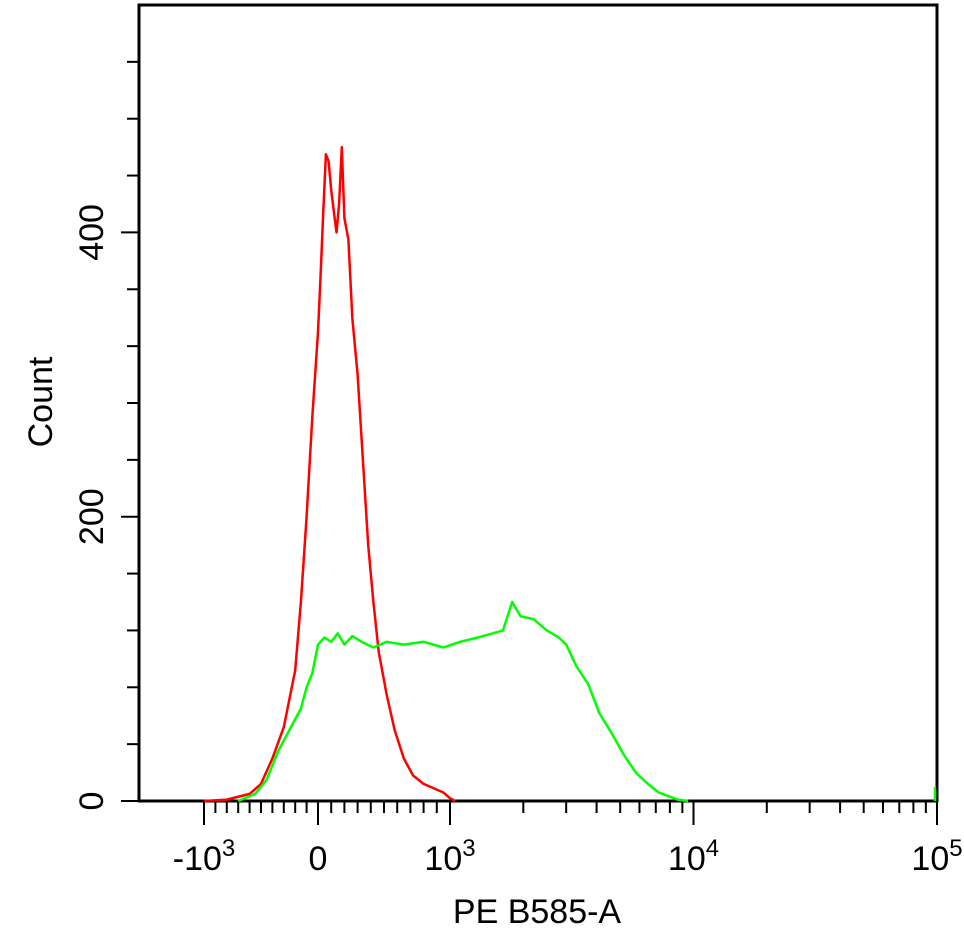 This screenshot has height=932, width=964. What do you see at coordinates (318, 859) in the screenshot?
I see `x-tick-label: 0` at bounding box center [318, 859].